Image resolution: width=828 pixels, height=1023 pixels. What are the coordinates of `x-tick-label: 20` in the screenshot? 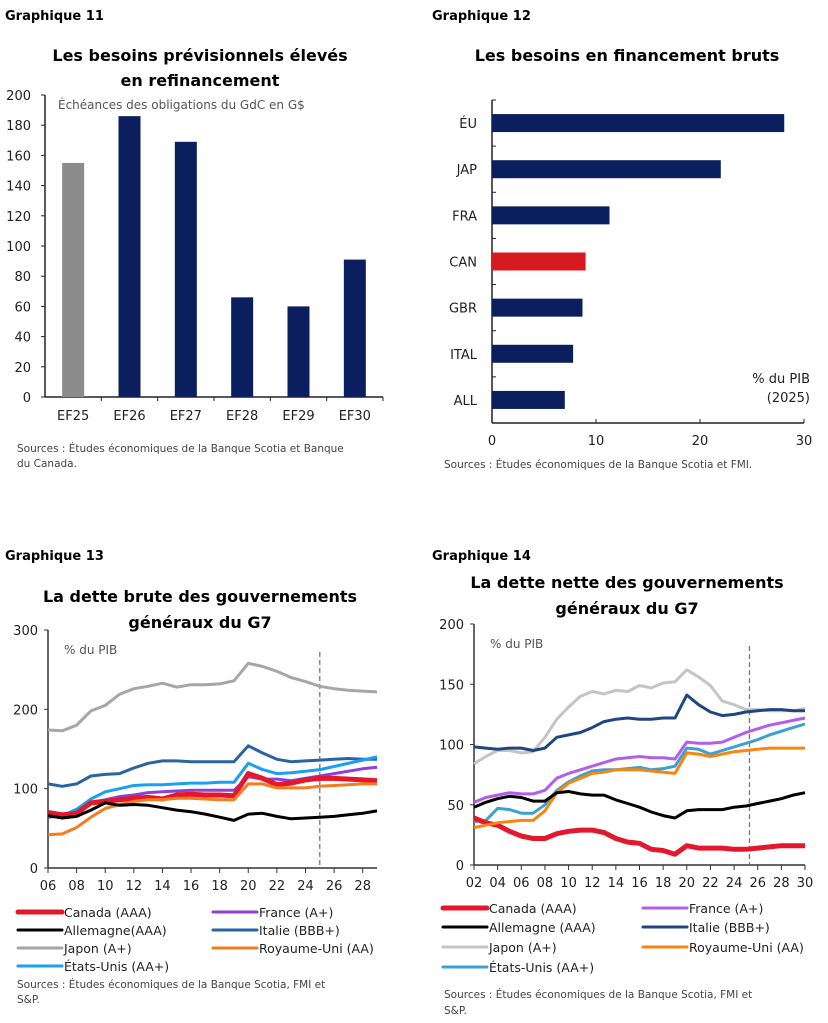 It's located at (248, 886).